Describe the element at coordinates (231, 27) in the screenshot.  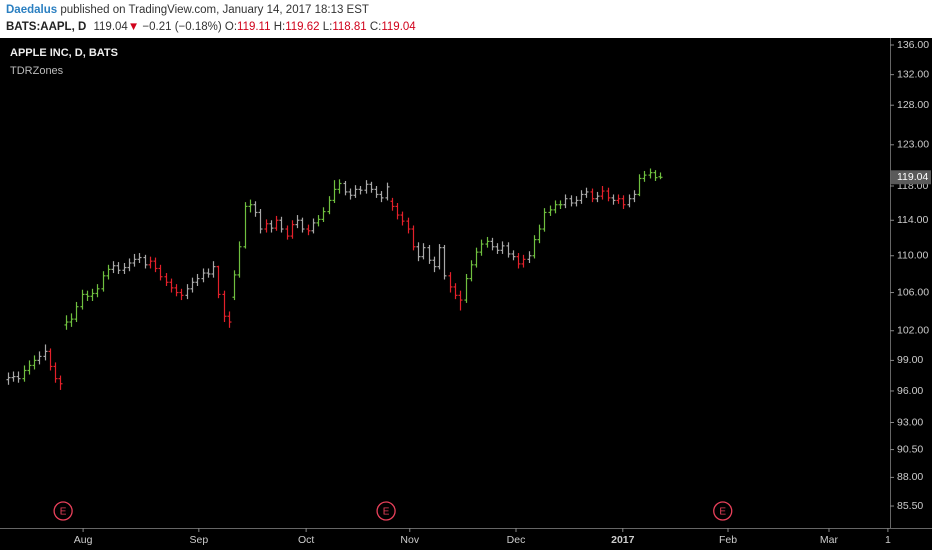
I see `open-label: O:` at that location.